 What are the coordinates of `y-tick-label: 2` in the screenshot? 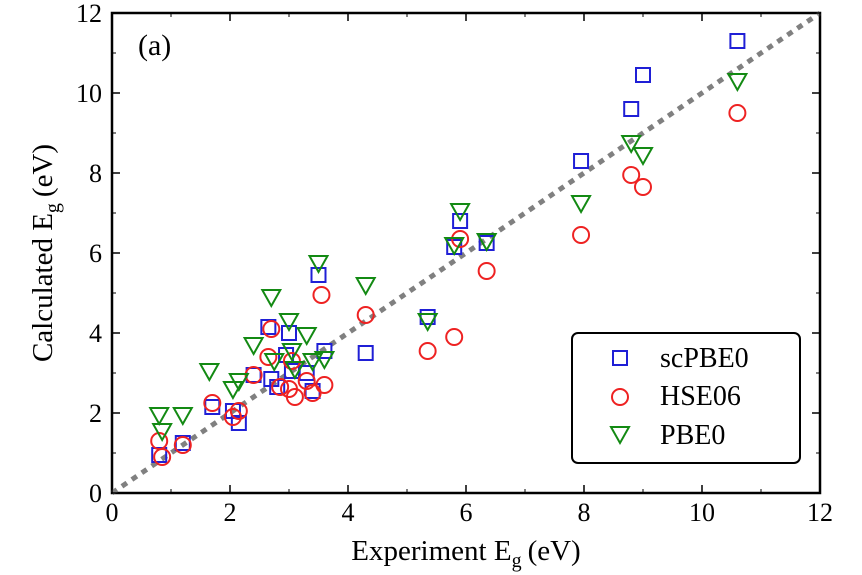 It's located at (95, 413).